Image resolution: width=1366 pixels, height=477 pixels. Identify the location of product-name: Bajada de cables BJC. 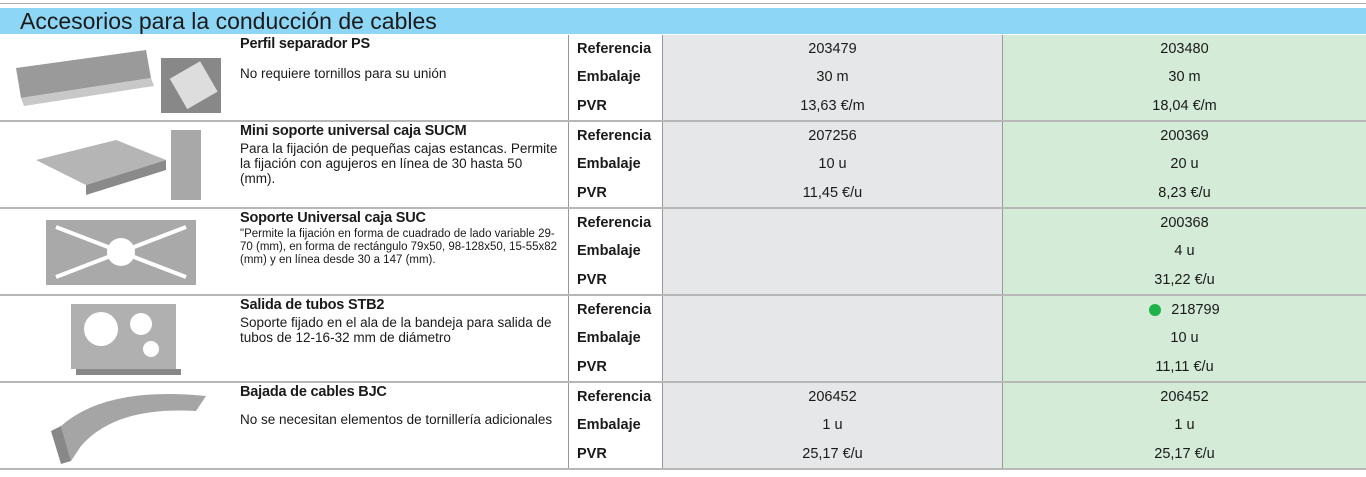
(313, 392).